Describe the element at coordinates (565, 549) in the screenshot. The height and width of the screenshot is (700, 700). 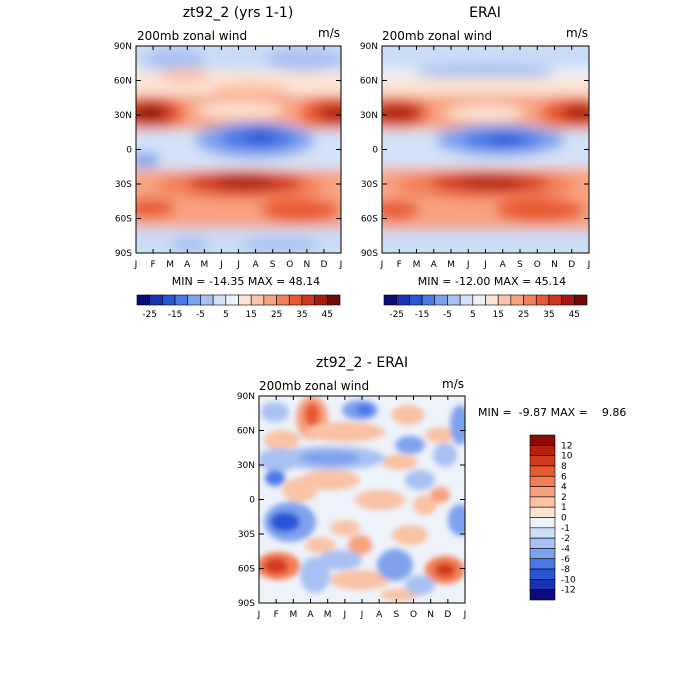
I see `colorbar-label: -4` at that location.